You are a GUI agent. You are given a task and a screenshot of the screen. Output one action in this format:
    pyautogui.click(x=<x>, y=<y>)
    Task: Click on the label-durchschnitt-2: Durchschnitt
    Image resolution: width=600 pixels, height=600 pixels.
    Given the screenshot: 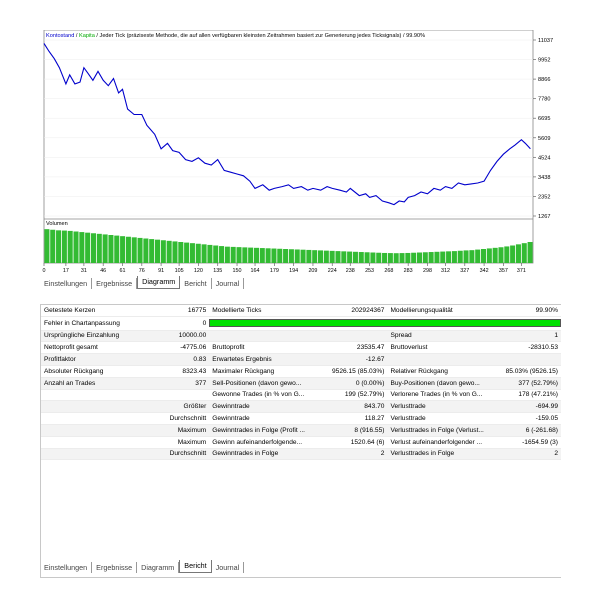 What is the action you would take?
    pyautogui.click(x=166, y=454)
    